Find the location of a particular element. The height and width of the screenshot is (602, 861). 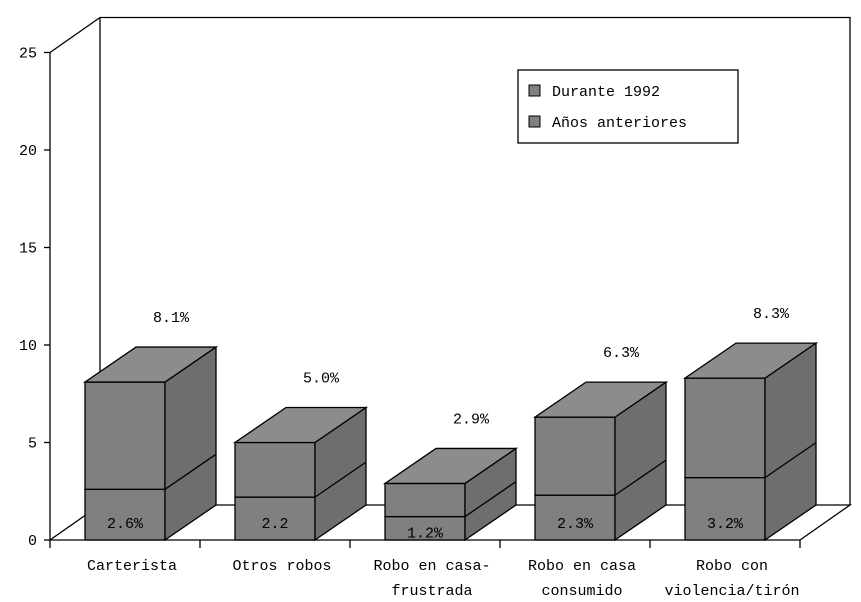

bar-total-label: 5.0% is located at coordinates (321, 379).